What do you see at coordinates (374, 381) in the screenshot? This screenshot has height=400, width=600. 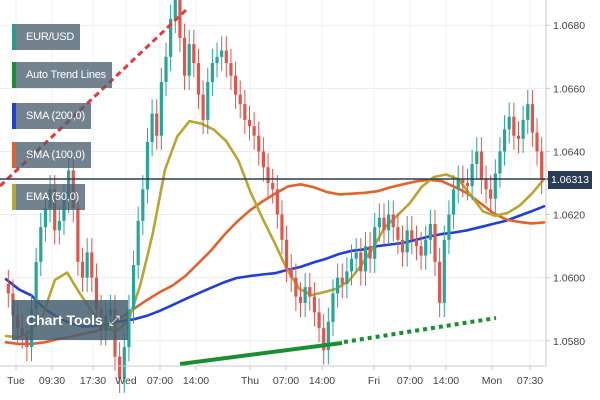 I see `x-tick-label: Fri` at bounding box center [374, 381].